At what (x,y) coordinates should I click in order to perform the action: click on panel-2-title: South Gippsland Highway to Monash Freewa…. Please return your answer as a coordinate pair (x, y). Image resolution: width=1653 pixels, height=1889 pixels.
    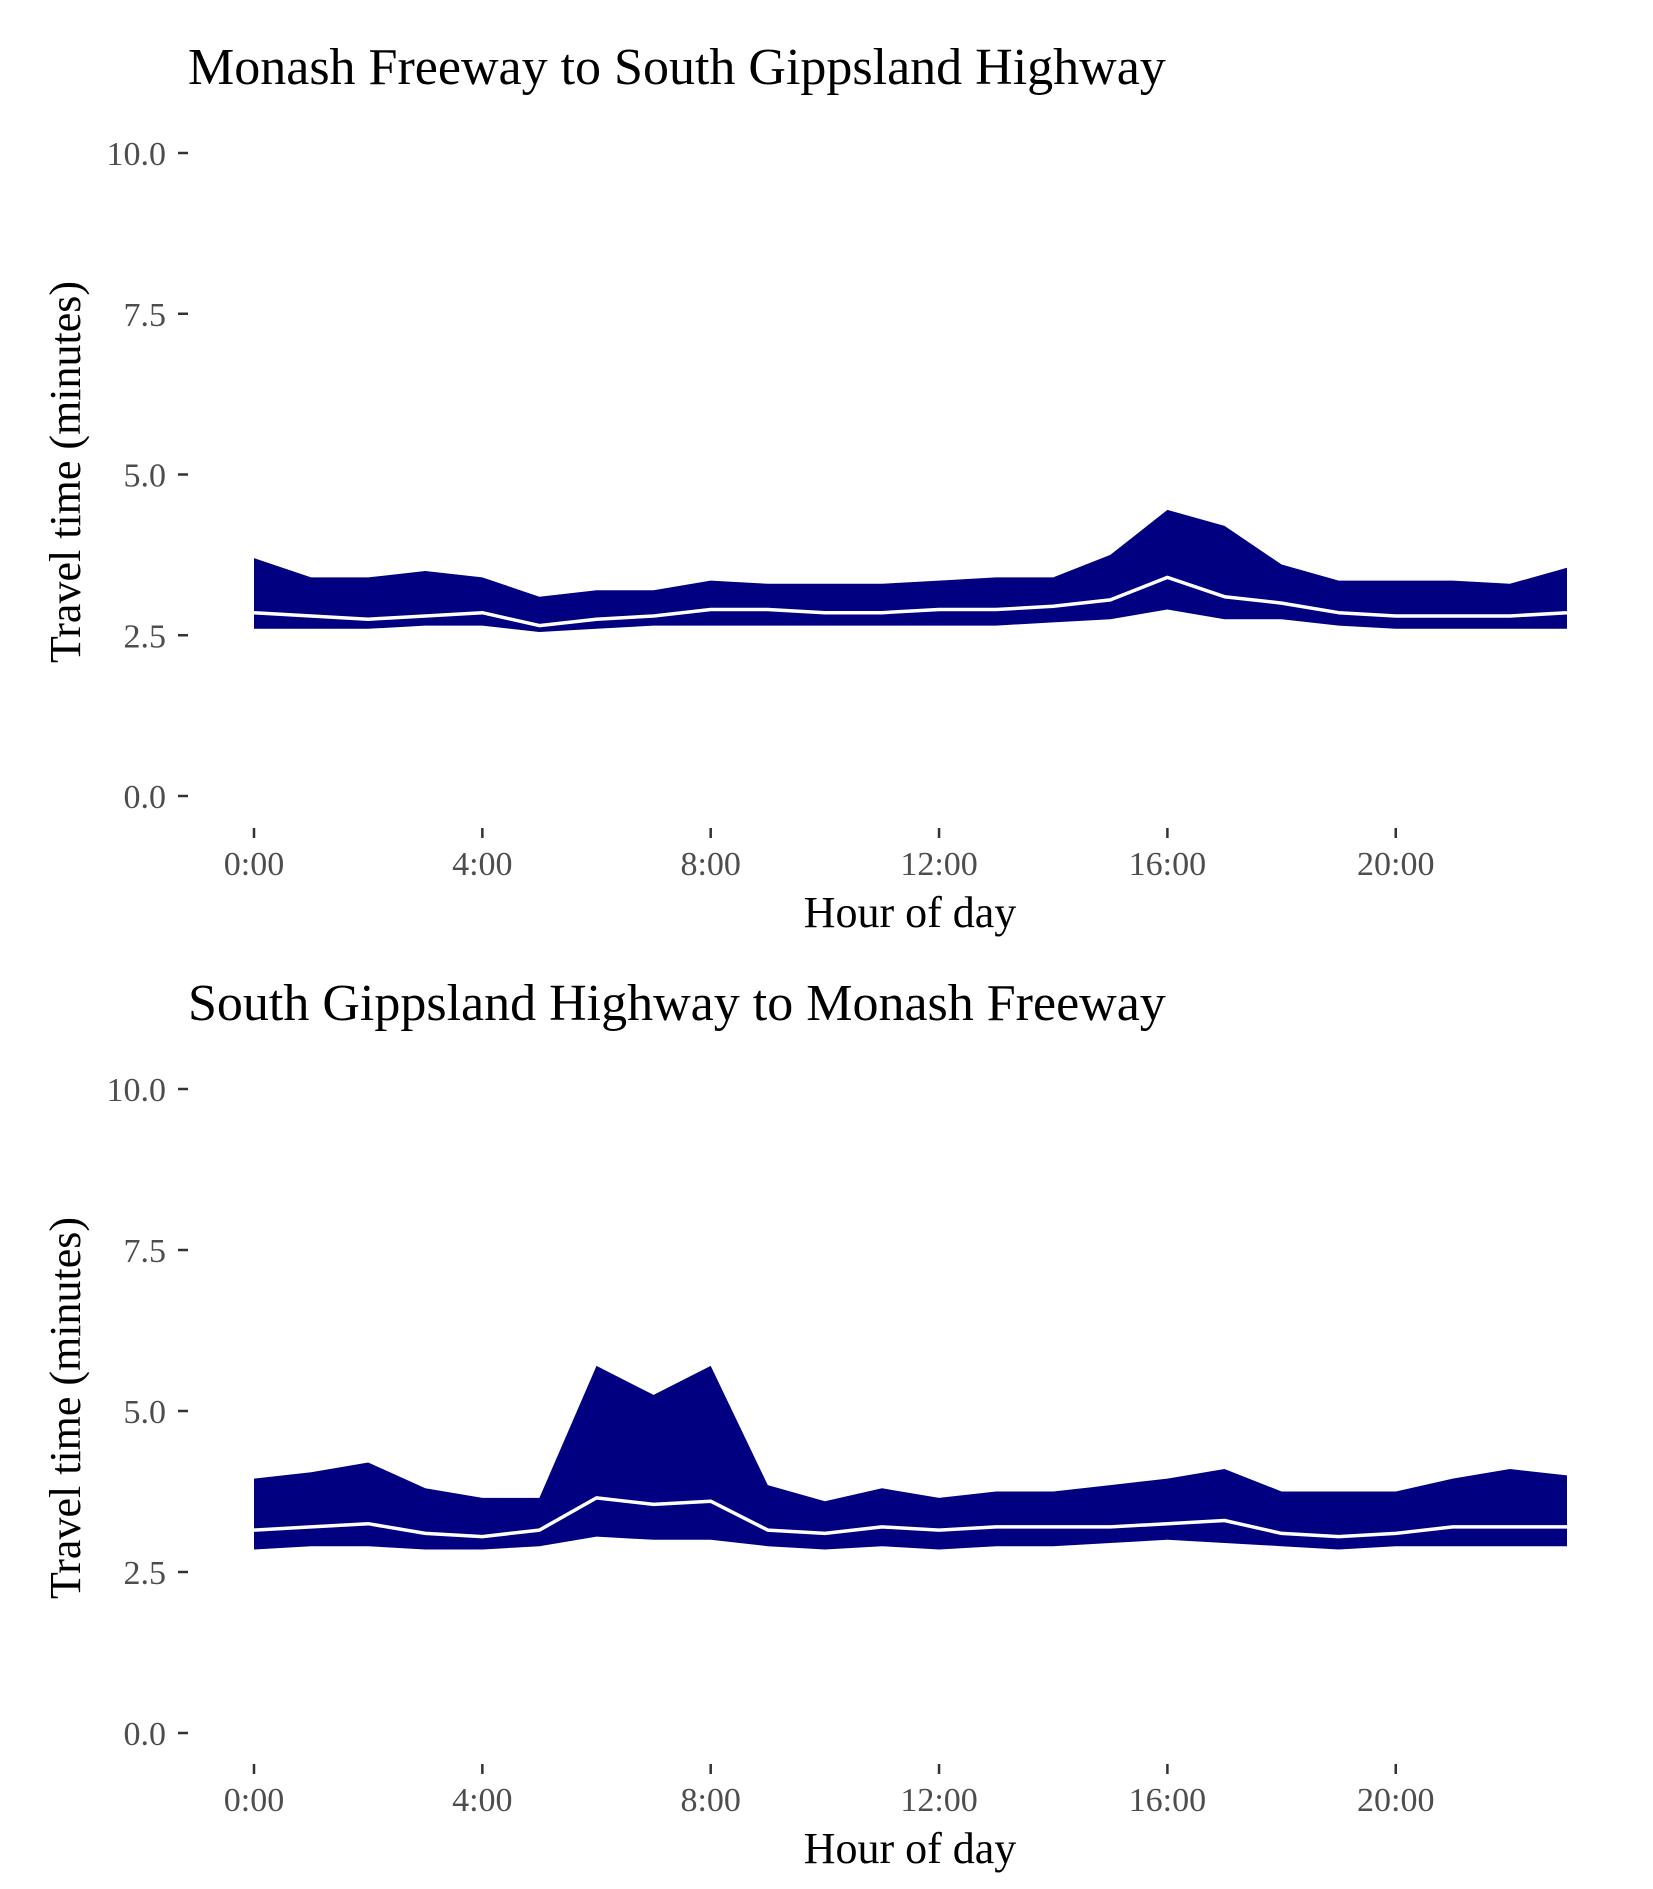
    Looking at the image, I should click on (677, 1003).